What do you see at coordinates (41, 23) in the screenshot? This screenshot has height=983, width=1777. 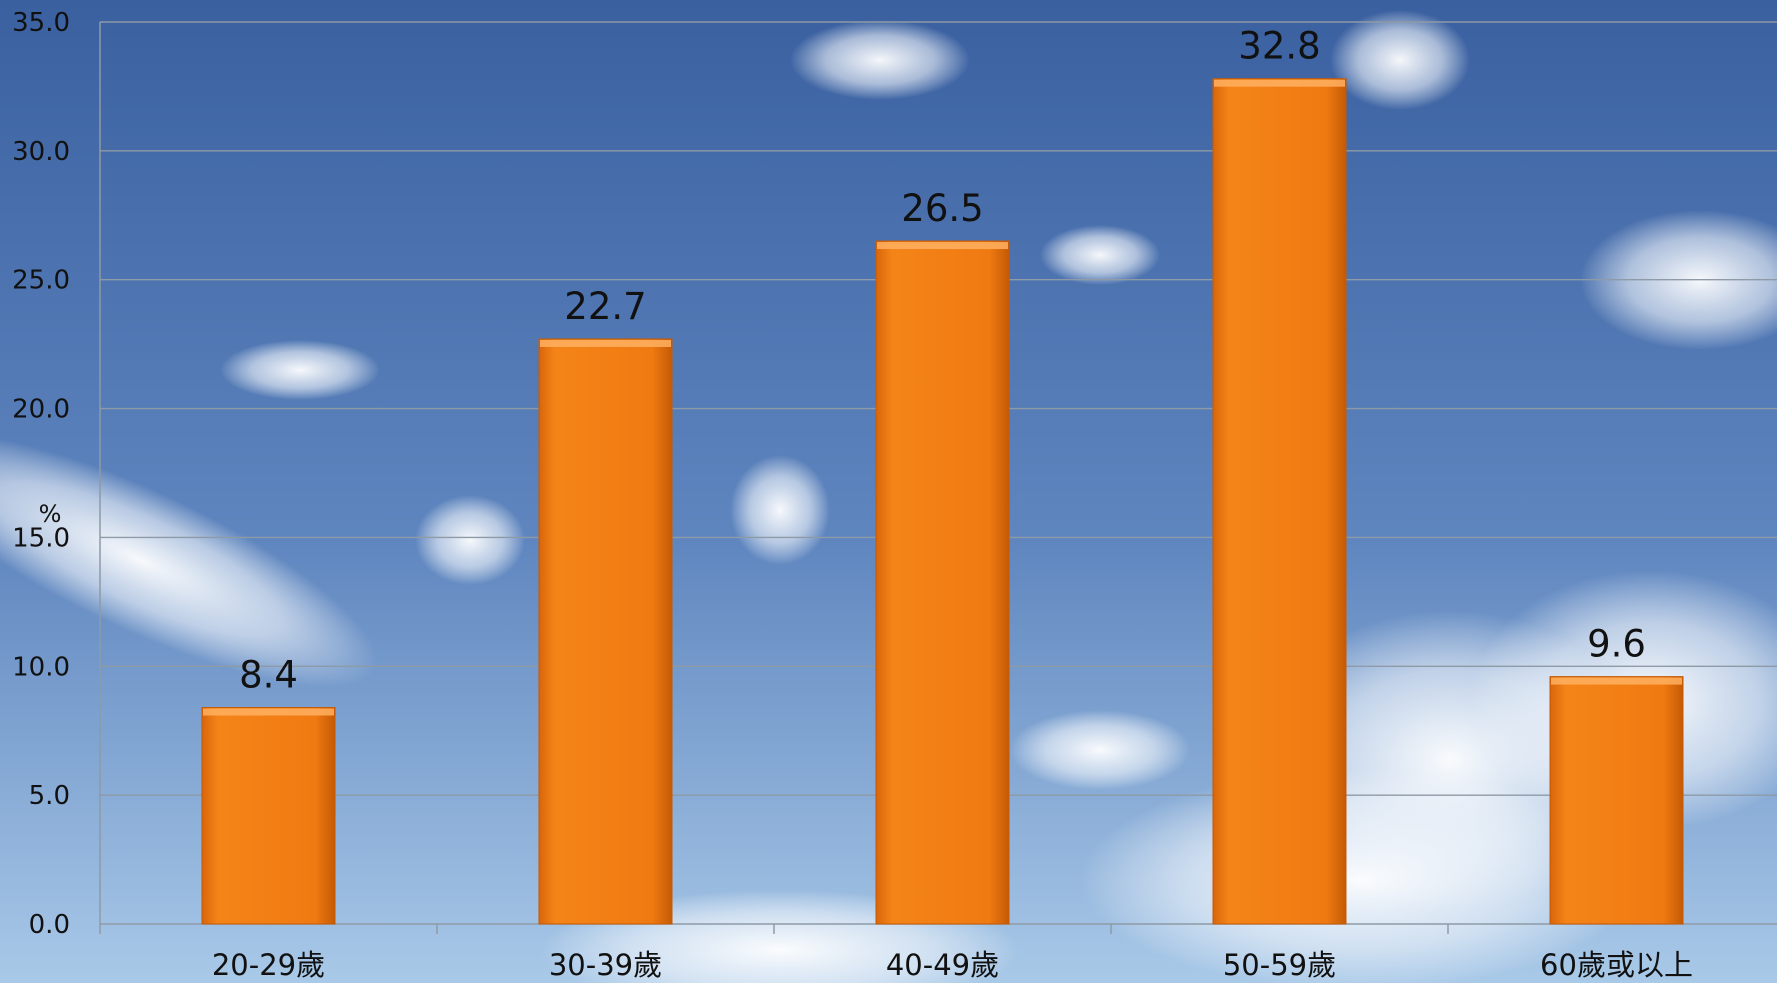 I see `y-tick-label: 35.0` at bounding box center [41, 23].